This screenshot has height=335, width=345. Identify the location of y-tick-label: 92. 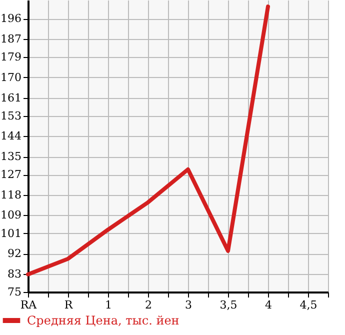
(15, 253).